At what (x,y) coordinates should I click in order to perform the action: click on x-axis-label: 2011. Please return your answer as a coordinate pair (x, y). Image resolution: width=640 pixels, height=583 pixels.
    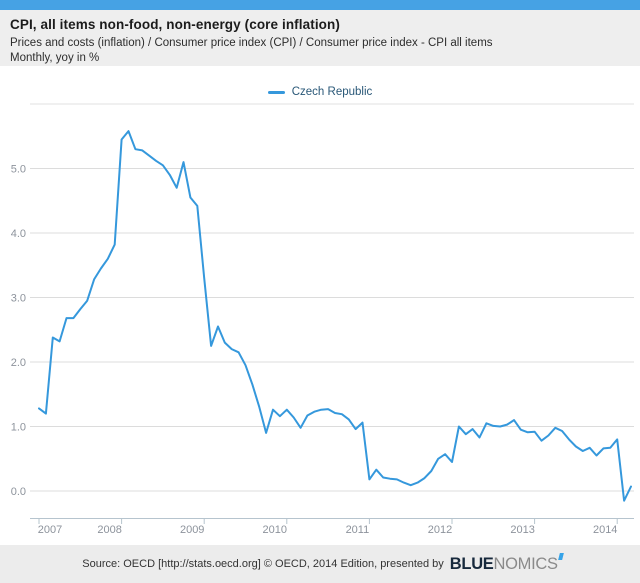
    Looking at the image, I should click on (358, 530).